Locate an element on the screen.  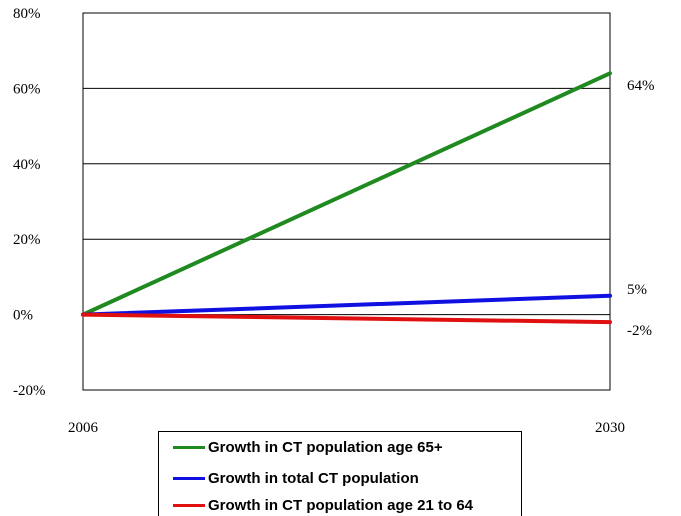
y-tick-label: 20% is located at coordinates (27, 240).